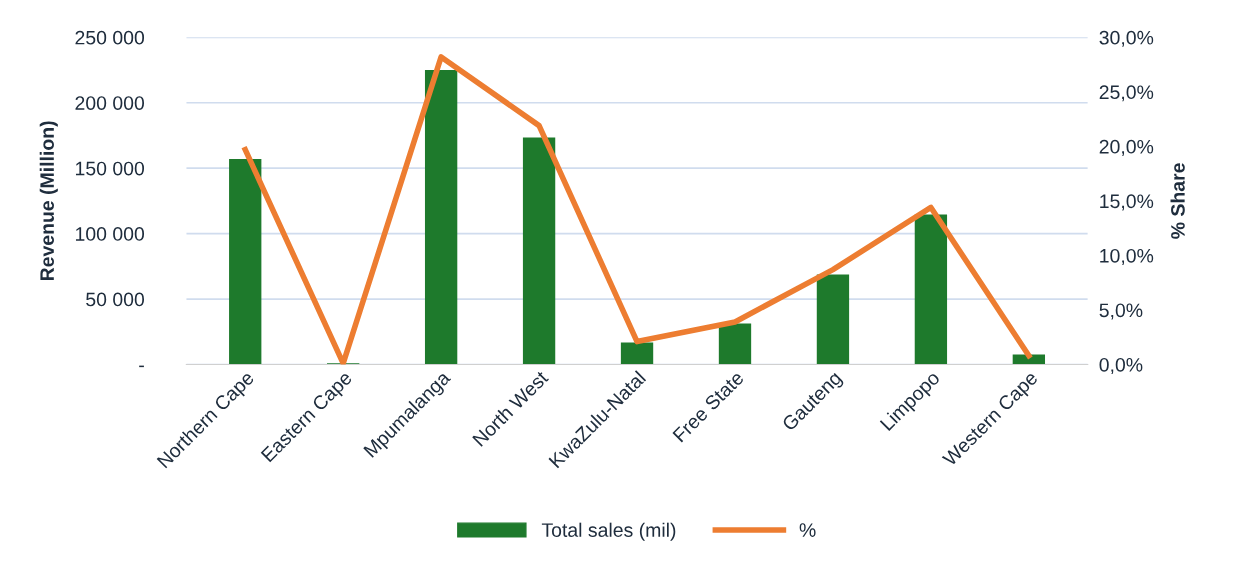 Image resolution: width=1243 pixels, height=574 pixels. What do you see at coordinates (1127, 202) in the screenshot?
I see `y2-tick-label: 15,0%` at bounding box center [1127, 202].